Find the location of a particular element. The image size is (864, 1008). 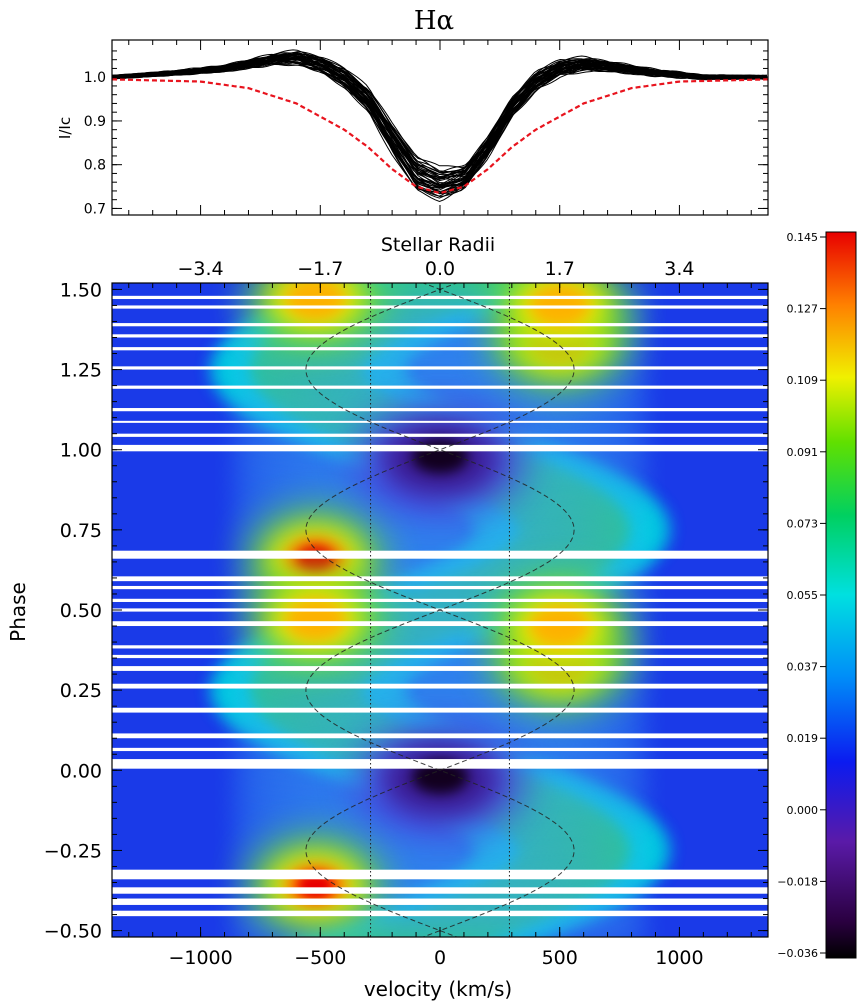

top-axis-tick-label: 3.4 is located at coordinates (679, 269).